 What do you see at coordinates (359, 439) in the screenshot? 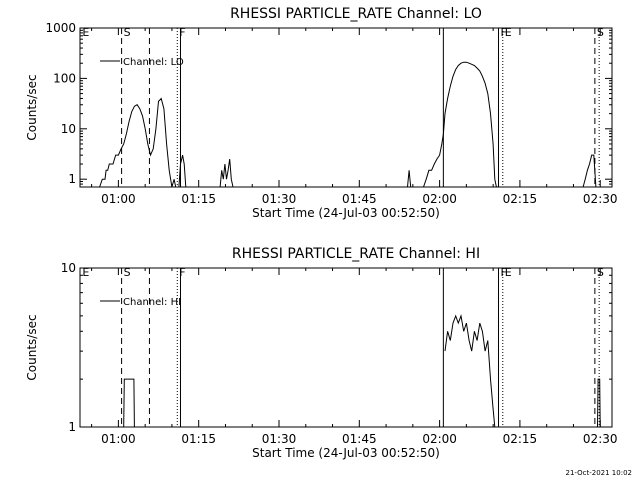
I see `hi-xtick-label-3: 01:45` at bounding box center [359, 439].